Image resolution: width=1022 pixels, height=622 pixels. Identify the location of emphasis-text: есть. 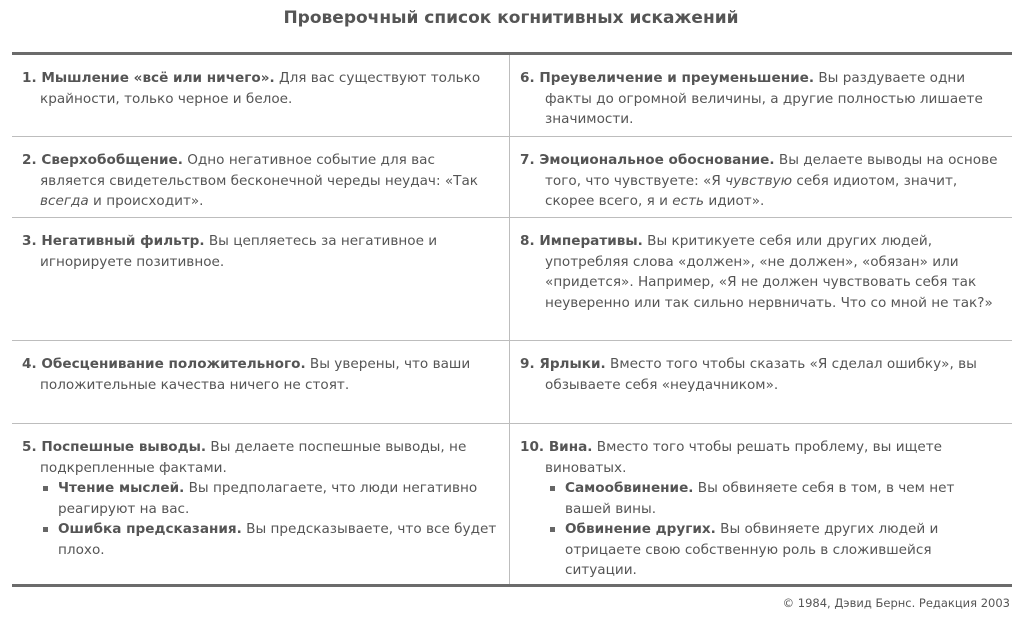
(688, 201).